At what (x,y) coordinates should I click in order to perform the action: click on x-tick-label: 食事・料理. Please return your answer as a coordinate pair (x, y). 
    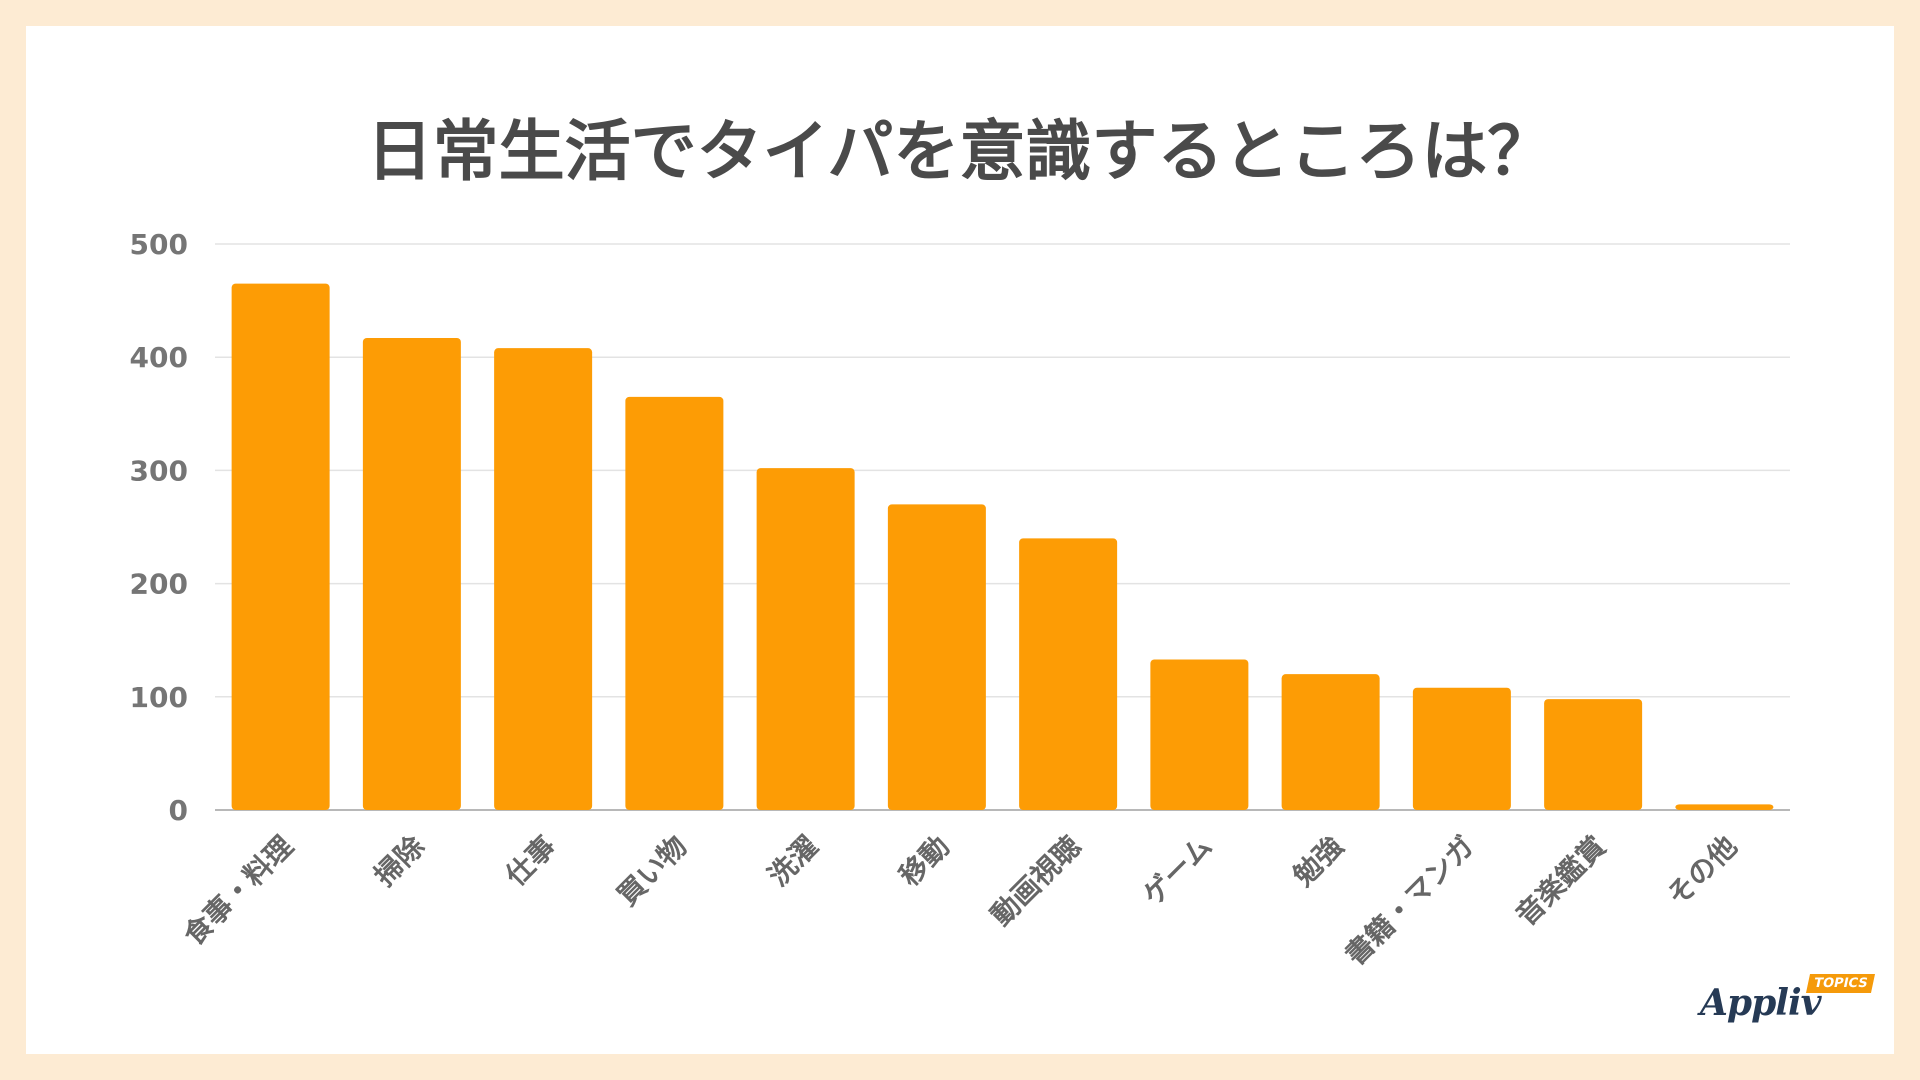
    Looking at the image, I should click on (238, 891).